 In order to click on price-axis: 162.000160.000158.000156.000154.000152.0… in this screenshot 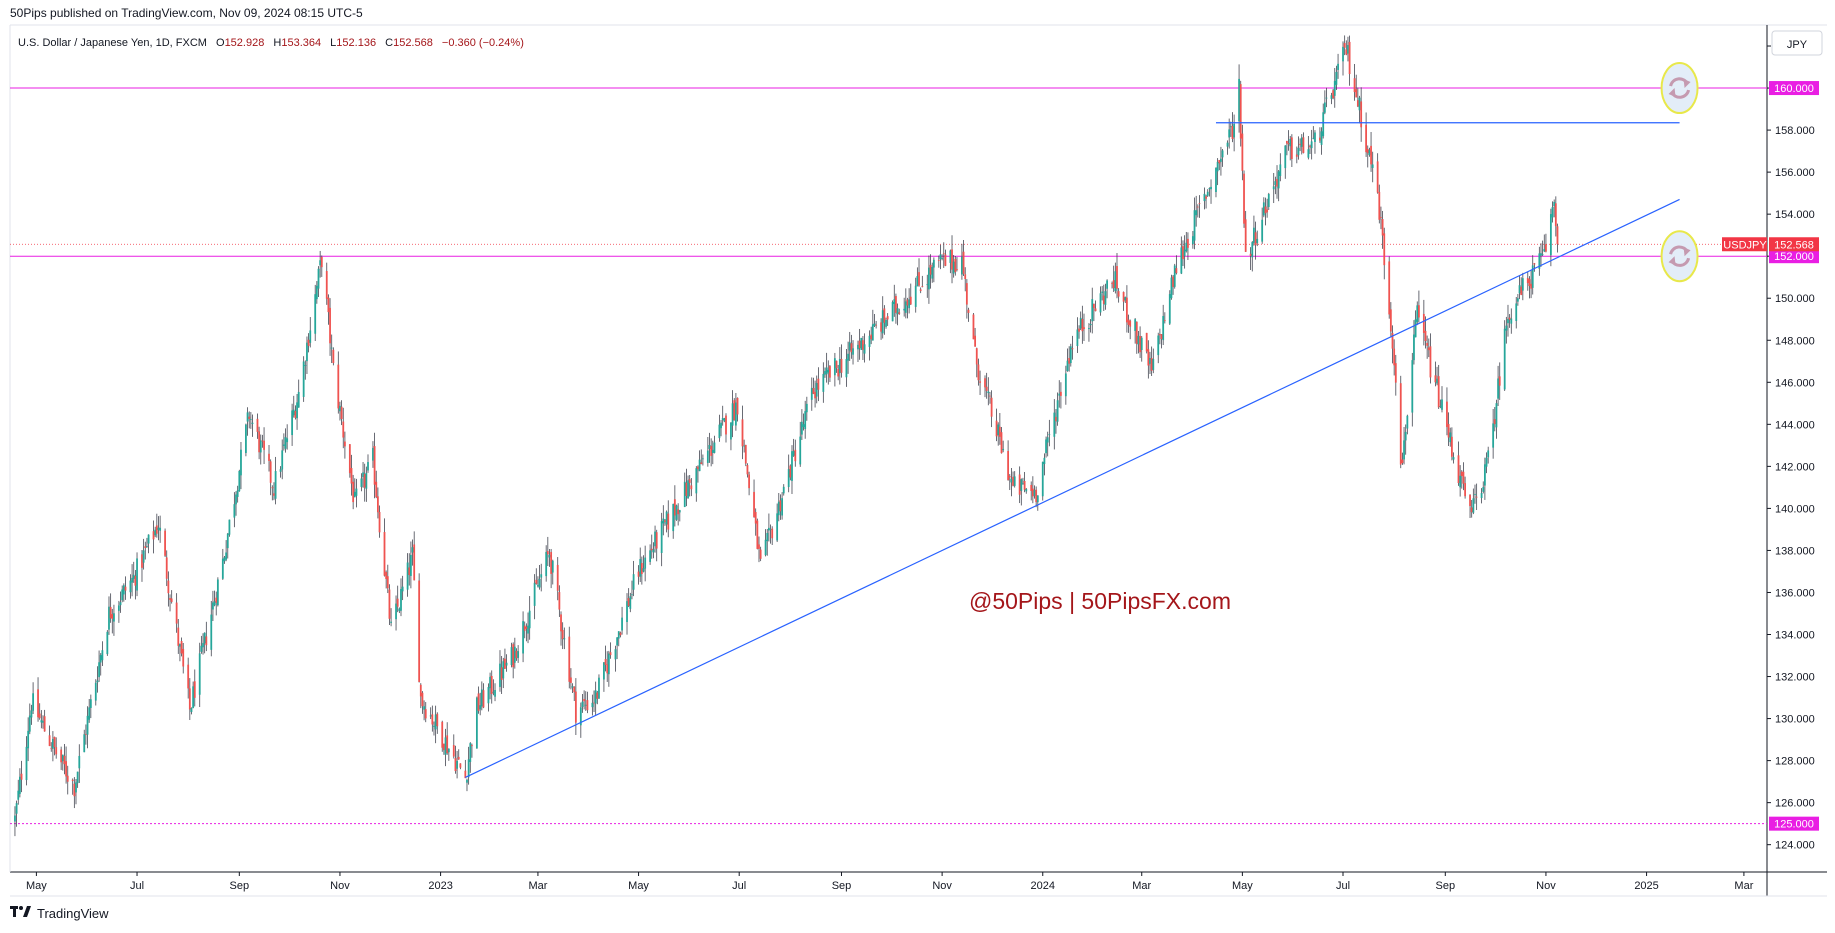, I will do `click(1791, 446)`.